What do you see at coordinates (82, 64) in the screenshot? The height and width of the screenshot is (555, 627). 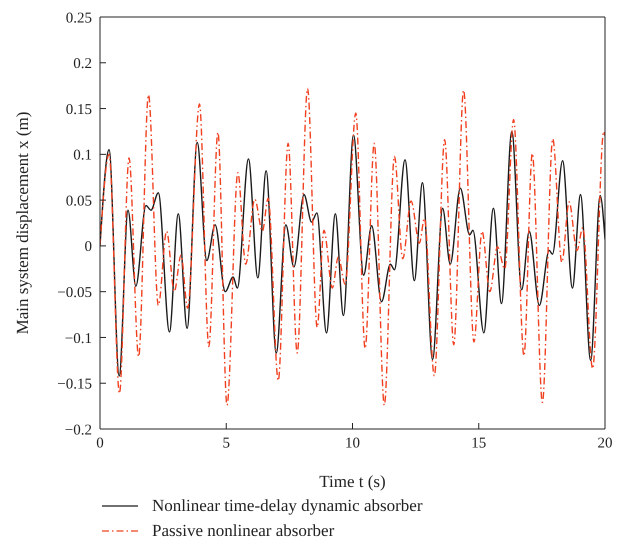 I see `y-tick-label: 0.2` at bounding box center [82, 64].